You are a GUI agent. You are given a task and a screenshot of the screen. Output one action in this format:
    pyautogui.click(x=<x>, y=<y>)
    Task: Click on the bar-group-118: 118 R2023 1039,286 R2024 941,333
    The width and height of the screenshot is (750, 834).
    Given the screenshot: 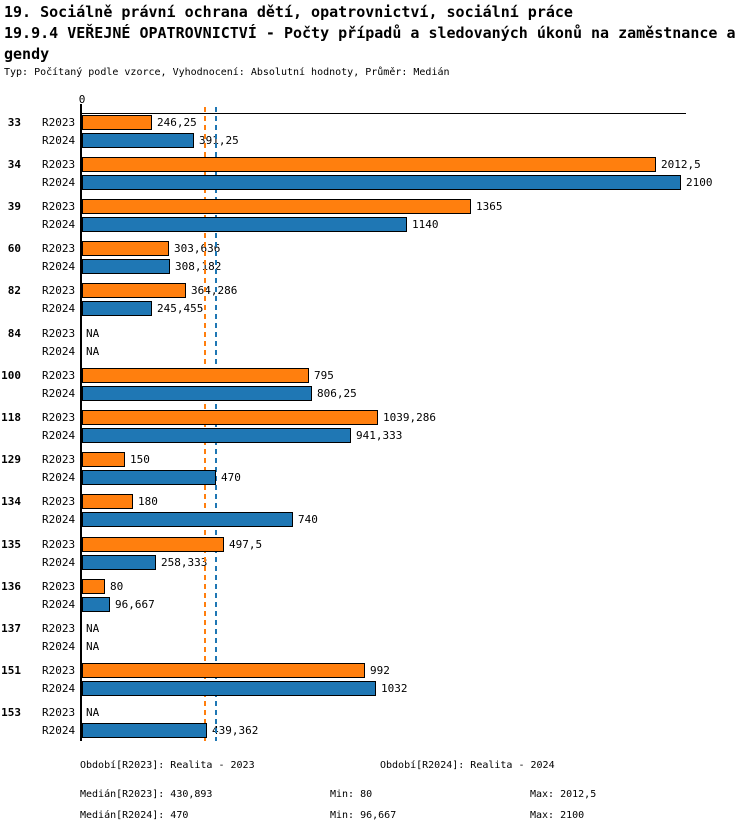 What is the action you would take?
    pyautogui.click(x=375, y=430)
    